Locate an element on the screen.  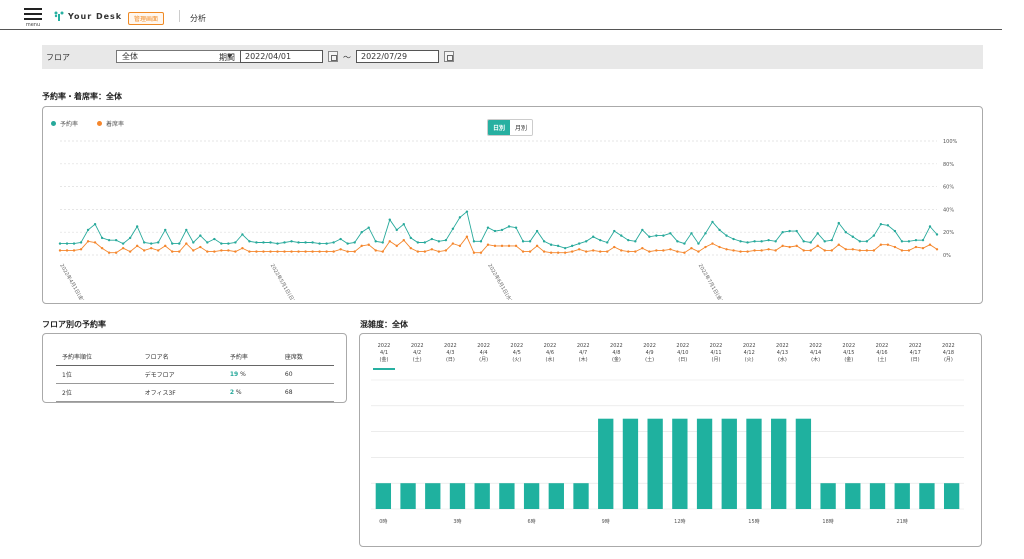
menu-button: menu is located at coordinates (33, 18).